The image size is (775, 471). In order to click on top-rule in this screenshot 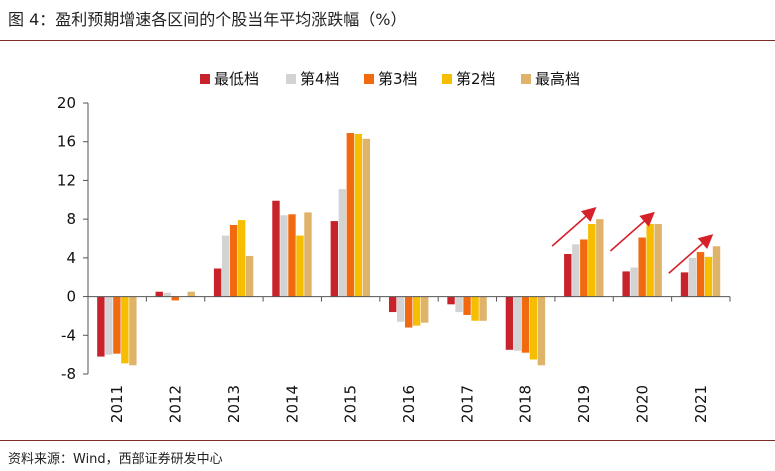, I will do `click(387, 40)`.